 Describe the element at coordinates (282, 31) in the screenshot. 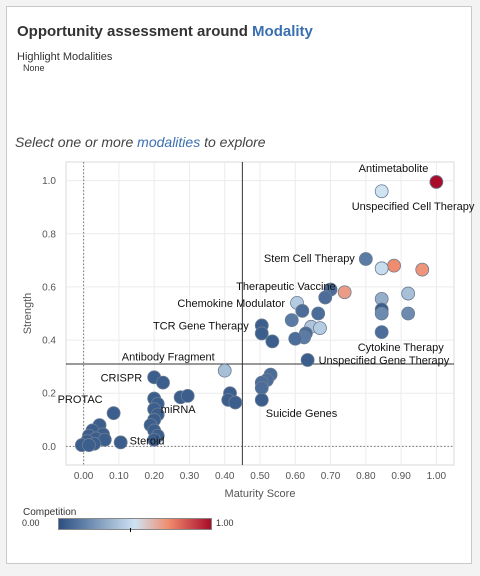

I see `title-accent: Modality` at that location.